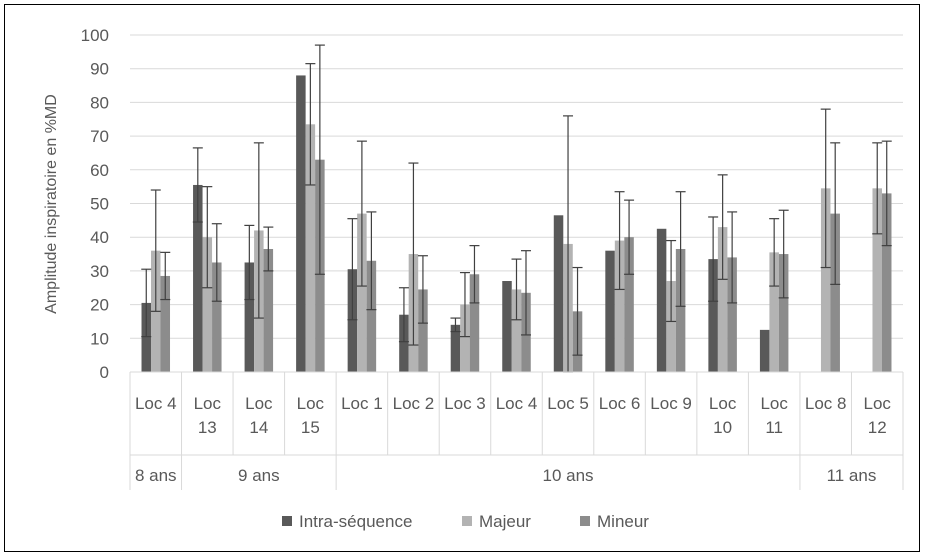 The height and width of the screenshot is (558, 926). I want to click on y-tick-label: 10, so click(99, 338).